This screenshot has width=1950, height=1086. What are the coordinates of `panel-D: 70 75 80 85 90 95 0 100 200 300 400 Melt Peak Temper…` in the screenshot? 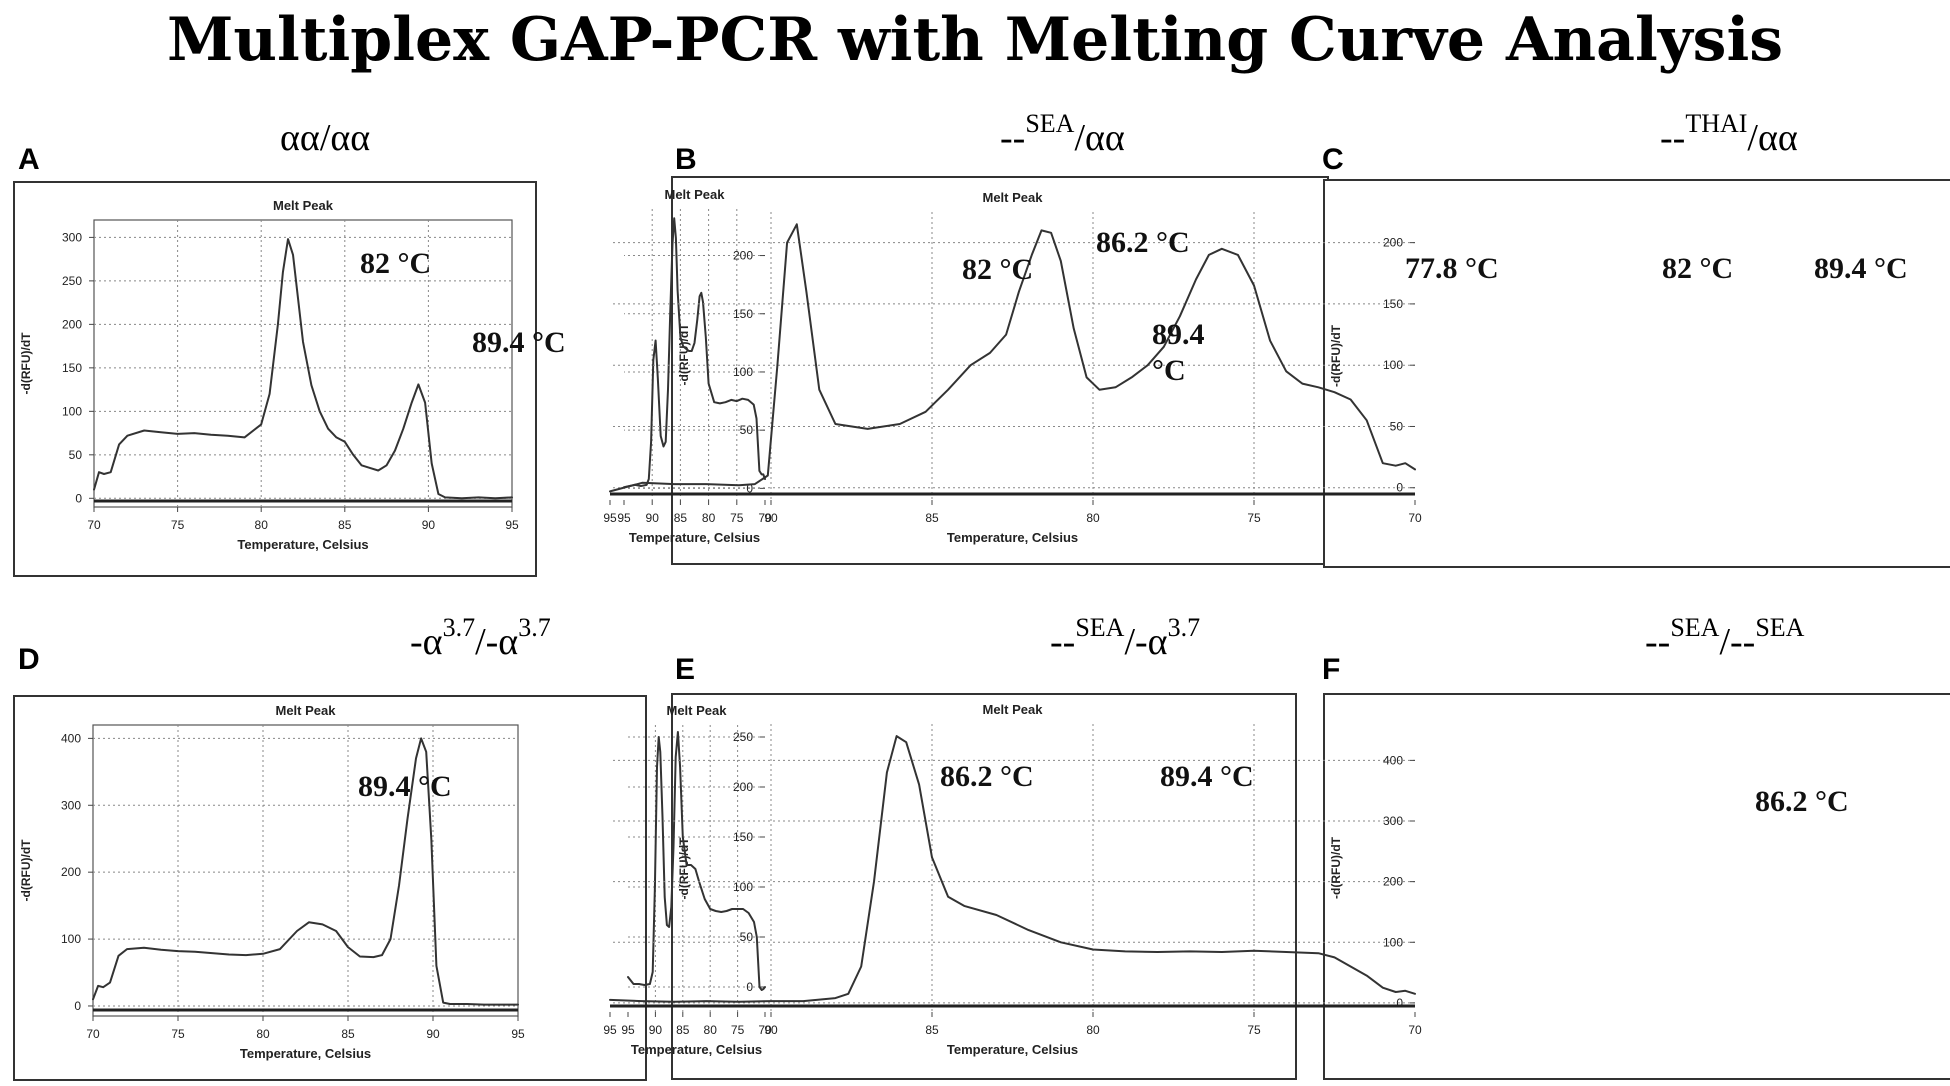 It's located at (330, 888).